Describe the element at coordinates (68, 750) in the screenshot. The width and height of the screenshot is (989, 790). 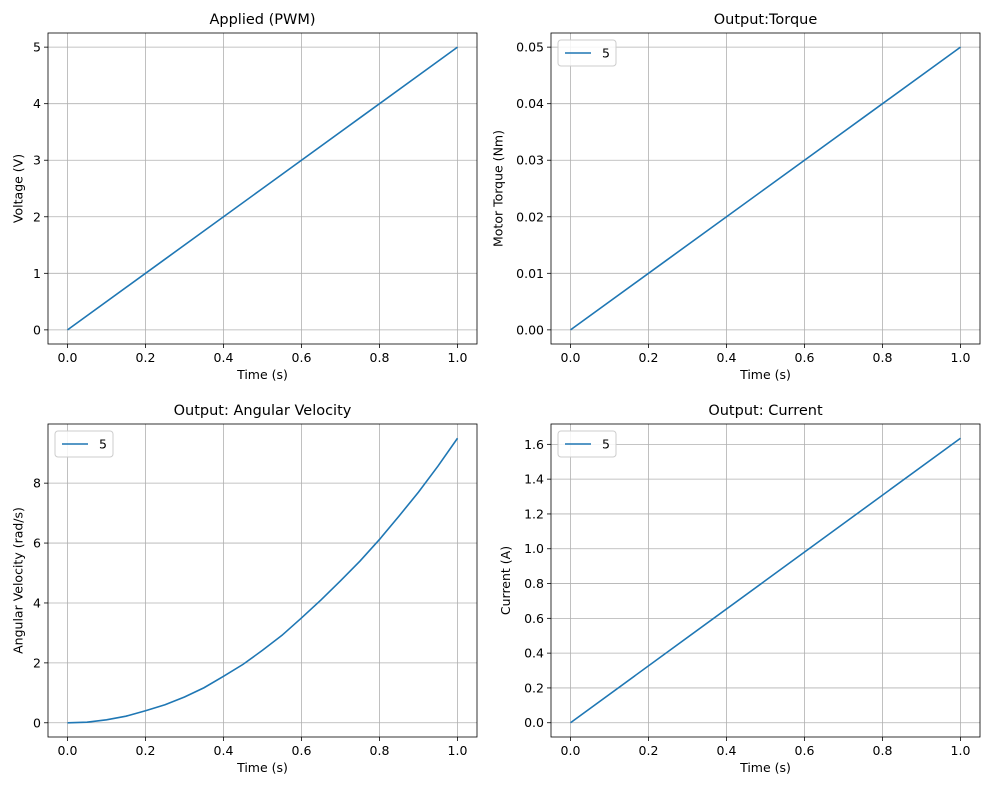
I see `angular-velocity-xtick-label-0: 0.0` at that location.